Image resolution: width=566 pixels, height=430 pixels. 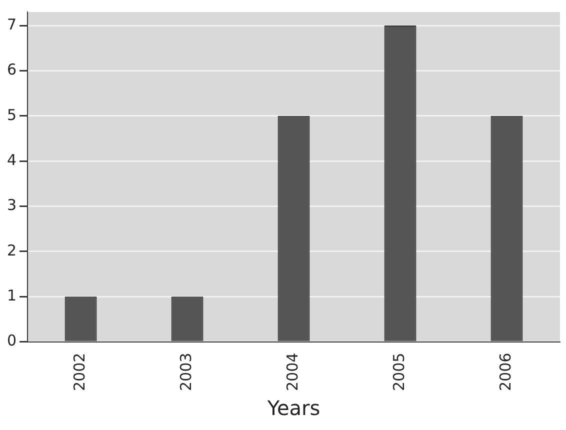 What do you see at coordinates (11, 341) in the screenshot?
I see `y-tick-label: 0` at bounding box center [11, 341].